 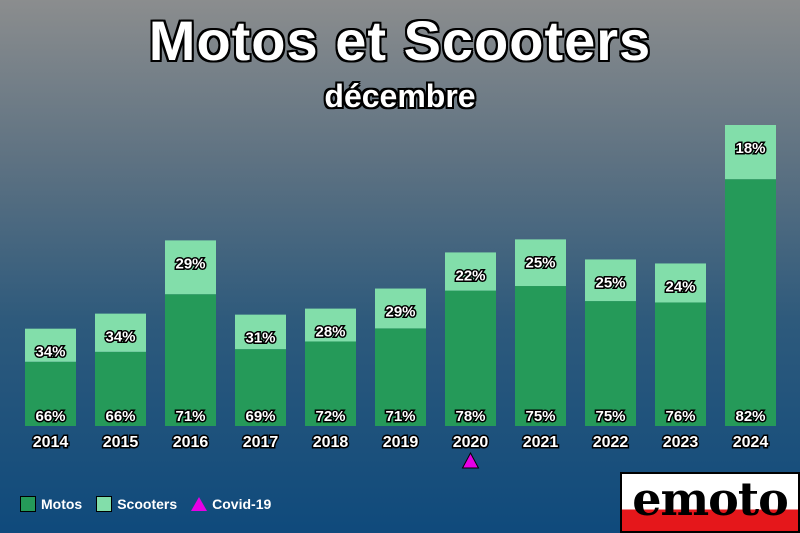 I want to click on bar-scooters-2017, so click(x=260, y=332).